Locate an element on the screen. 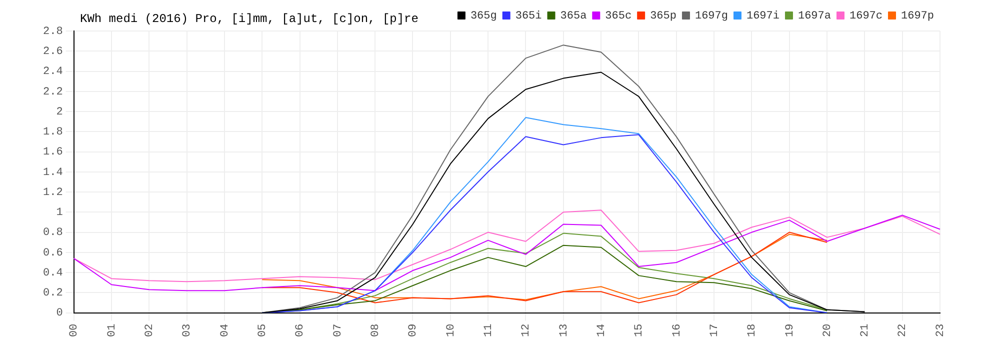 The height and width of the screenshot is (340, 1000). legend-label: 365i is located at coordinates (528, 16).